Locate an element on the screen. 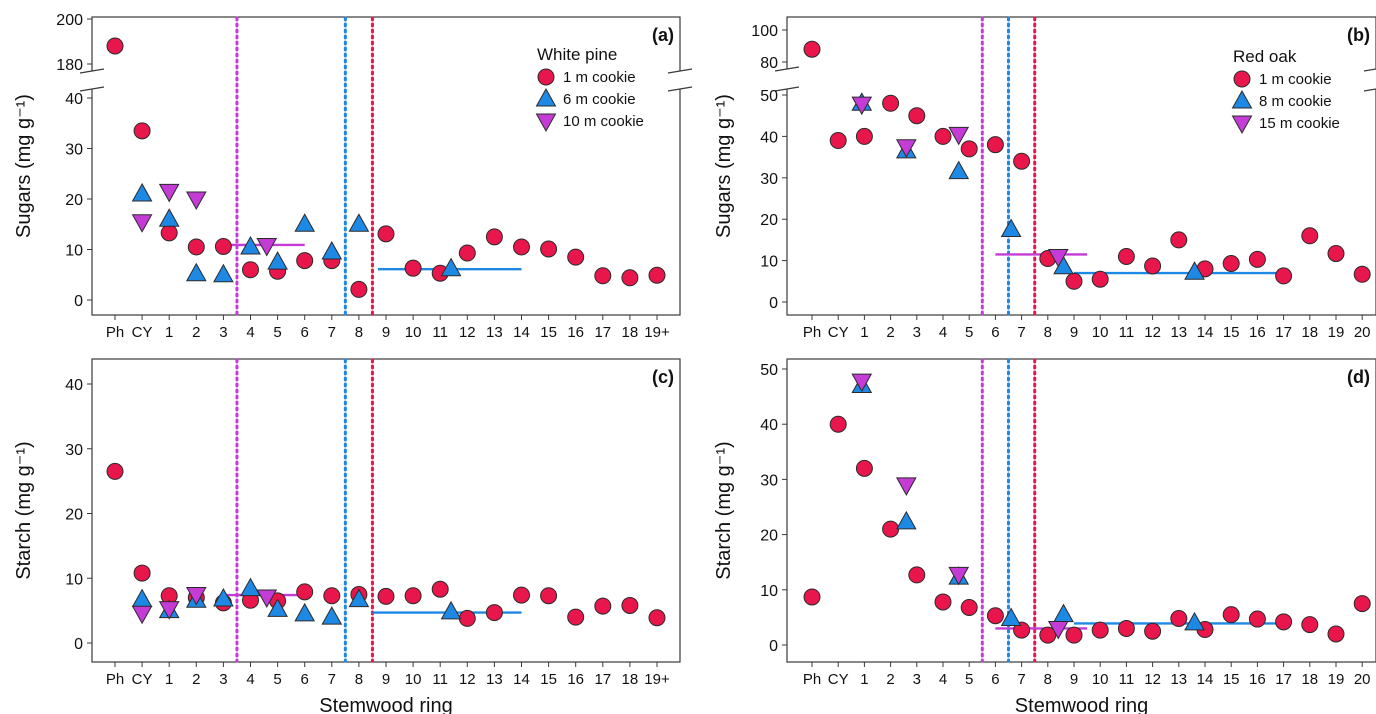 Image resolution: width=1376 pixels, height=714 pixels. y-tick-label: 100 is located at coordinates (764, 31).